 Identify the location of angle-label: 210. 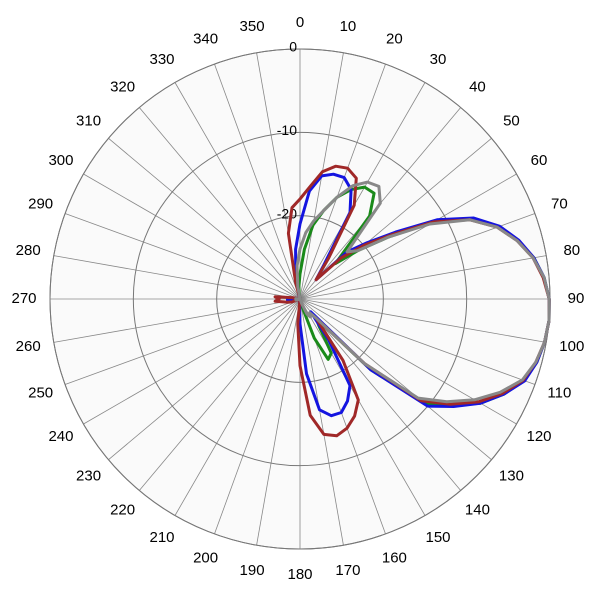
(161, 537).